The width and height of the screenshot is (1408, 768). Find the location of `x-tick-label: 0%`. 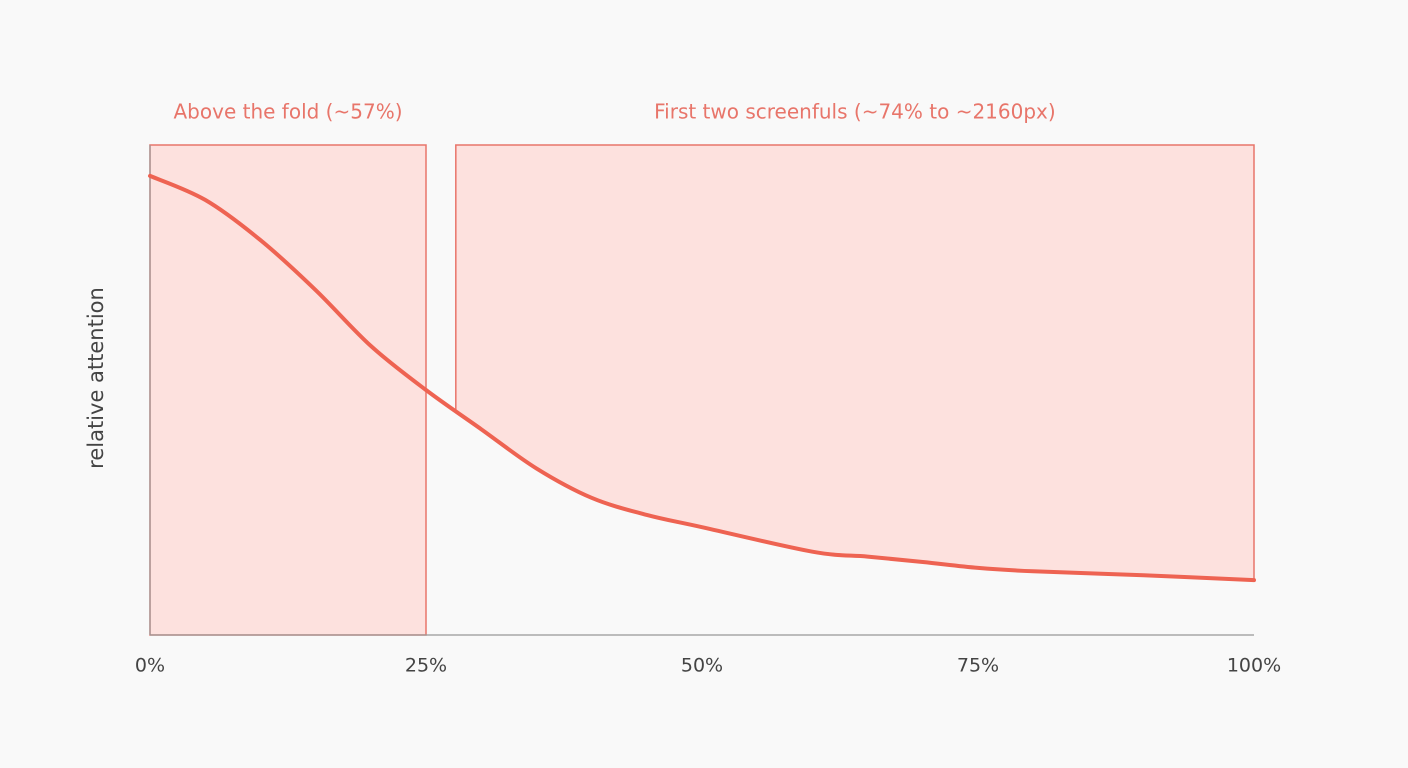

x-tick-label: 0% is located at coordinates (150, 666).